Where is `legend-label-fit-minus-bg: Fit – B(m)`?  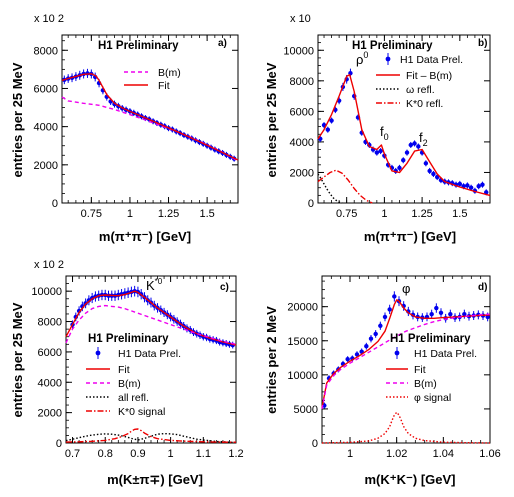
legend-label-fit-minus-bg: Fit – B(m) is located at coordinates (429, 76).